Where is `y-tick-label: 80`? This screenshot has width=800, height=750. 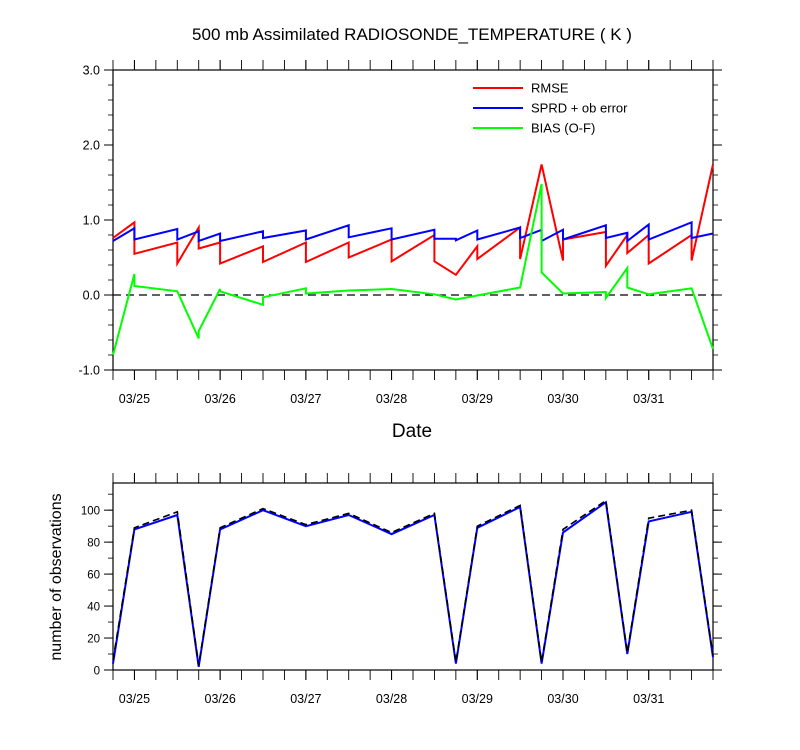 y-tick-label: 80 is located at coordinates (93, 544).